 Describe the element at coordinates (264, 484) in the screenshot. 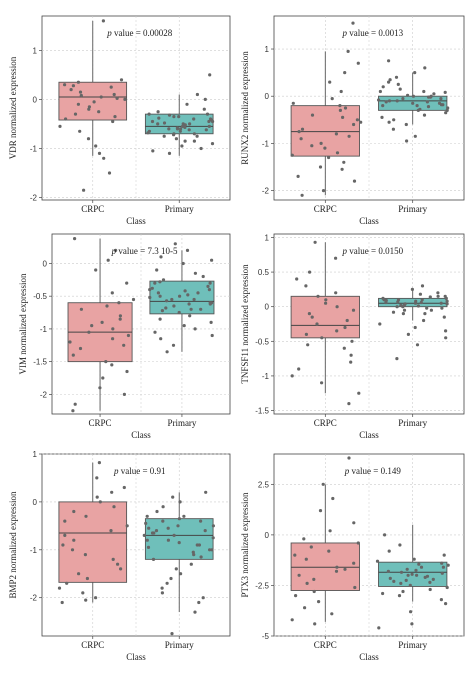

I see `y-tick-label: 2.5` at that location.